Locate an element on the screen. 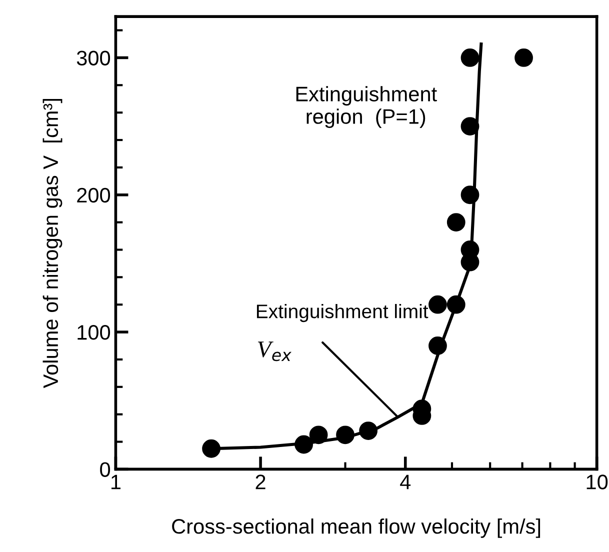 This screenshot has width=609, height=552. x-tick-label: 10 is located at coordinates (597, 482).